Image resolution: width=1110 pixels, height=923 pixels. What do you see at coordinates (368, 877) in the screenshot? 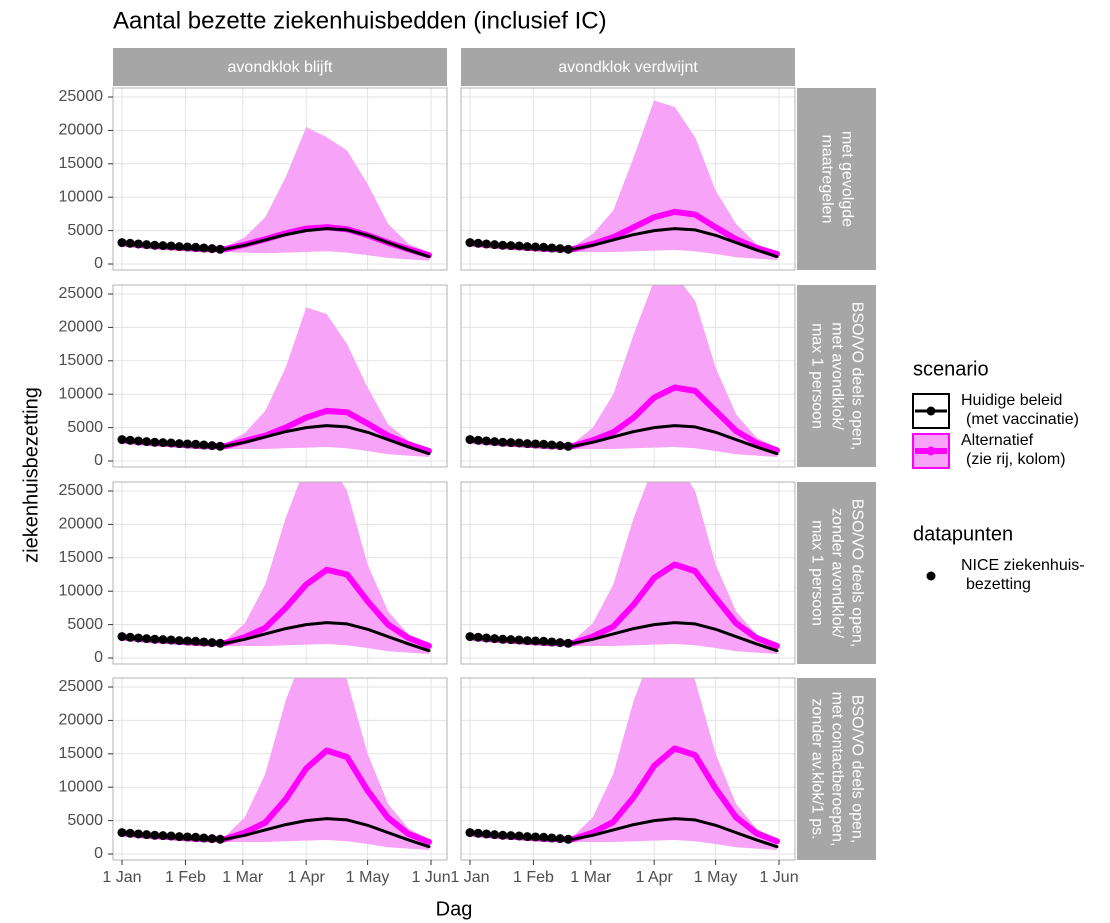
I see `x-tick-label: 1 May` at bounding box center [368, 877].